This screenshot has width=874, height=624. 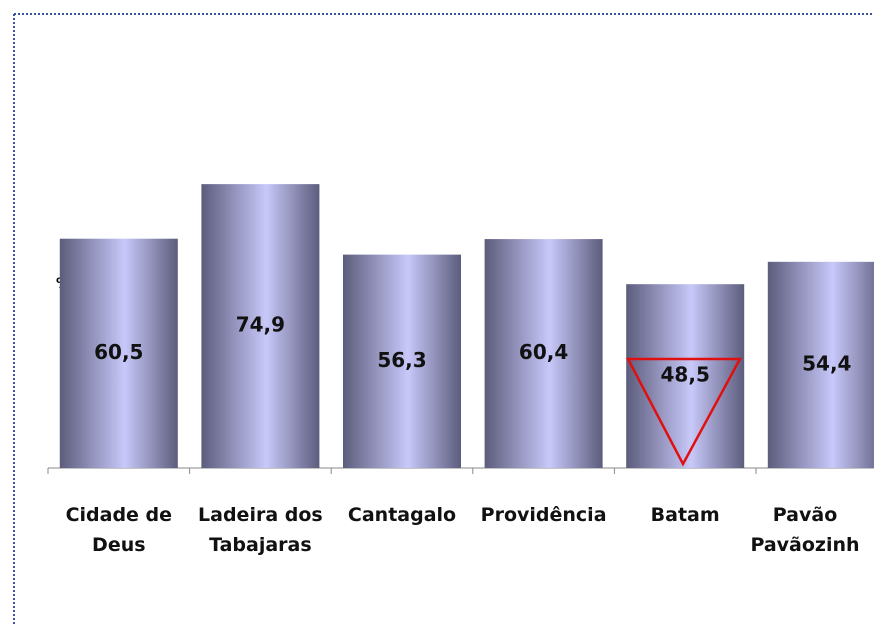 I want to click on x-tick-label: Cantagalo, so click(x=402, y=515).